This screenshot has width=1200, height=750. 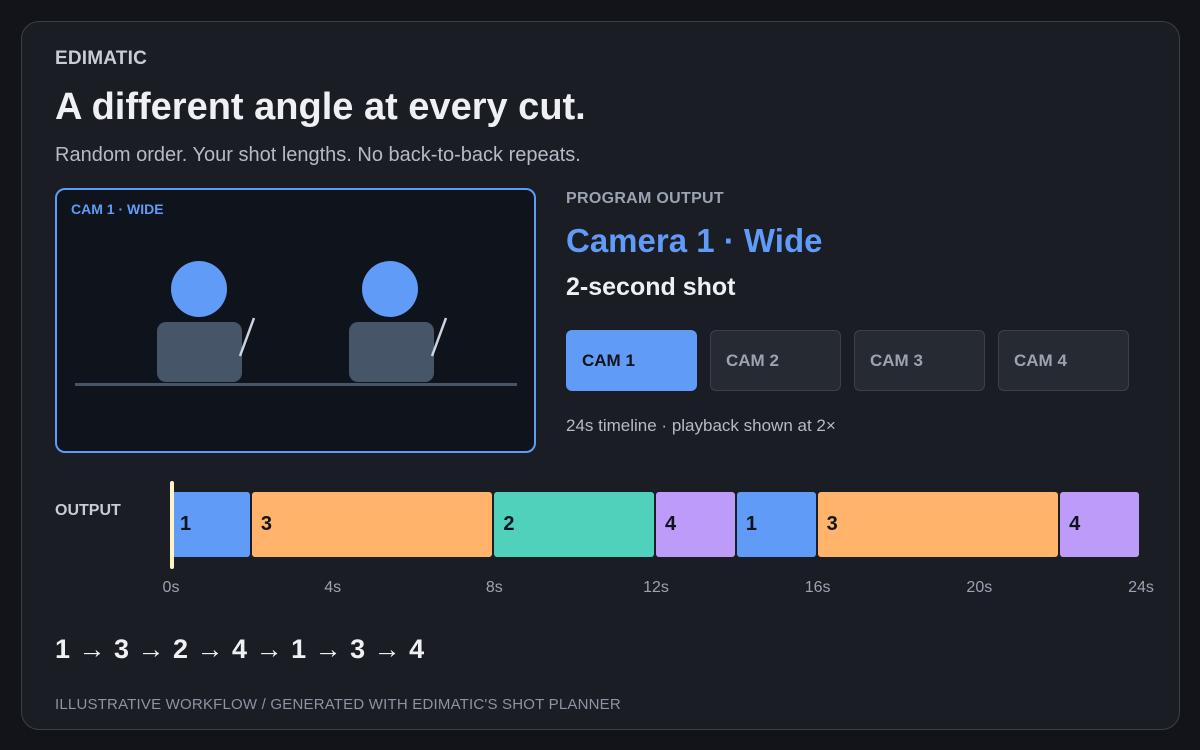 I want to click on timeline-tick-label: 8s, so click(x=494, y=587).